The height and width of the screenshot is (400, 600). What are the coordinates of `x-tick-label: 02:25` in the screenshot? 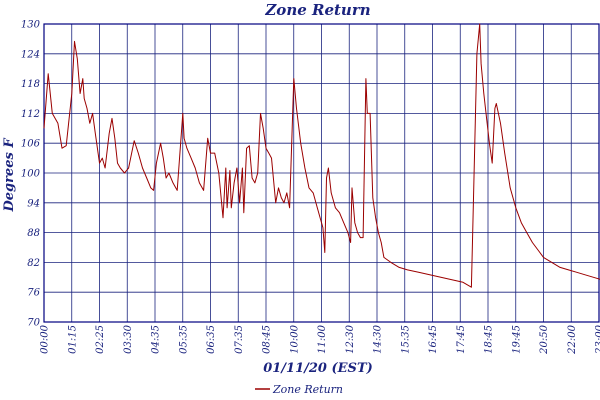 It's located at (100, 339).